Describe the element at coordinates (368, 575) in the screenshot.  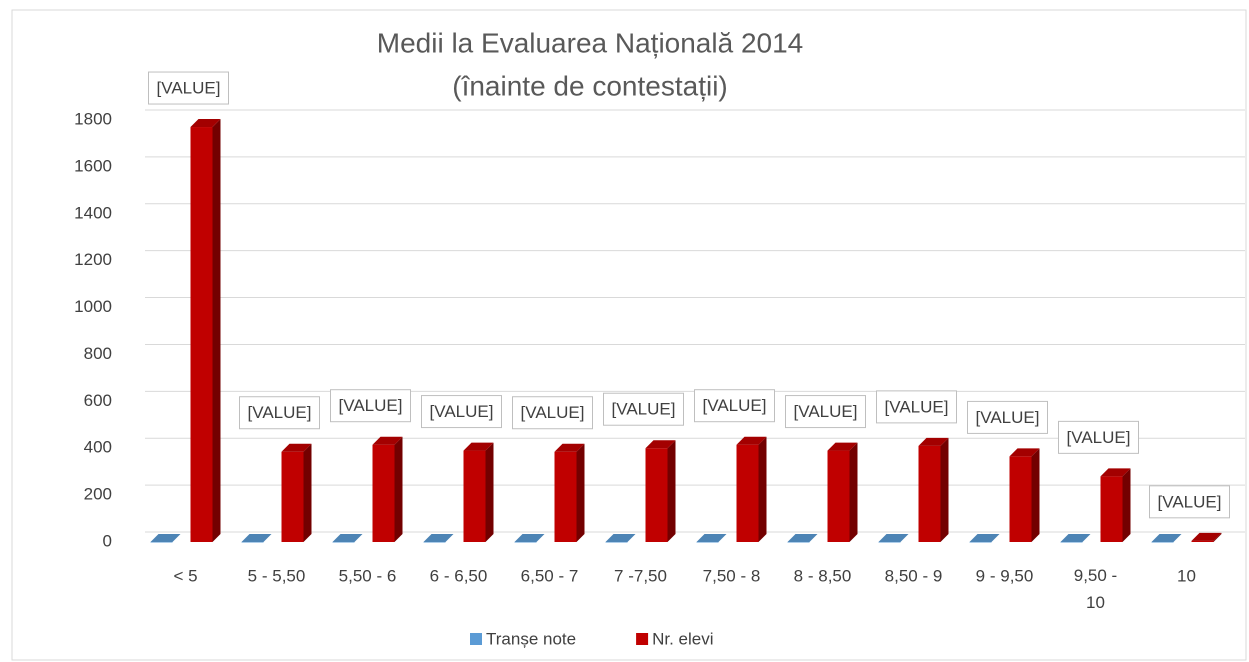
I see `x-tick-label: 5,50 - 6` at that location.